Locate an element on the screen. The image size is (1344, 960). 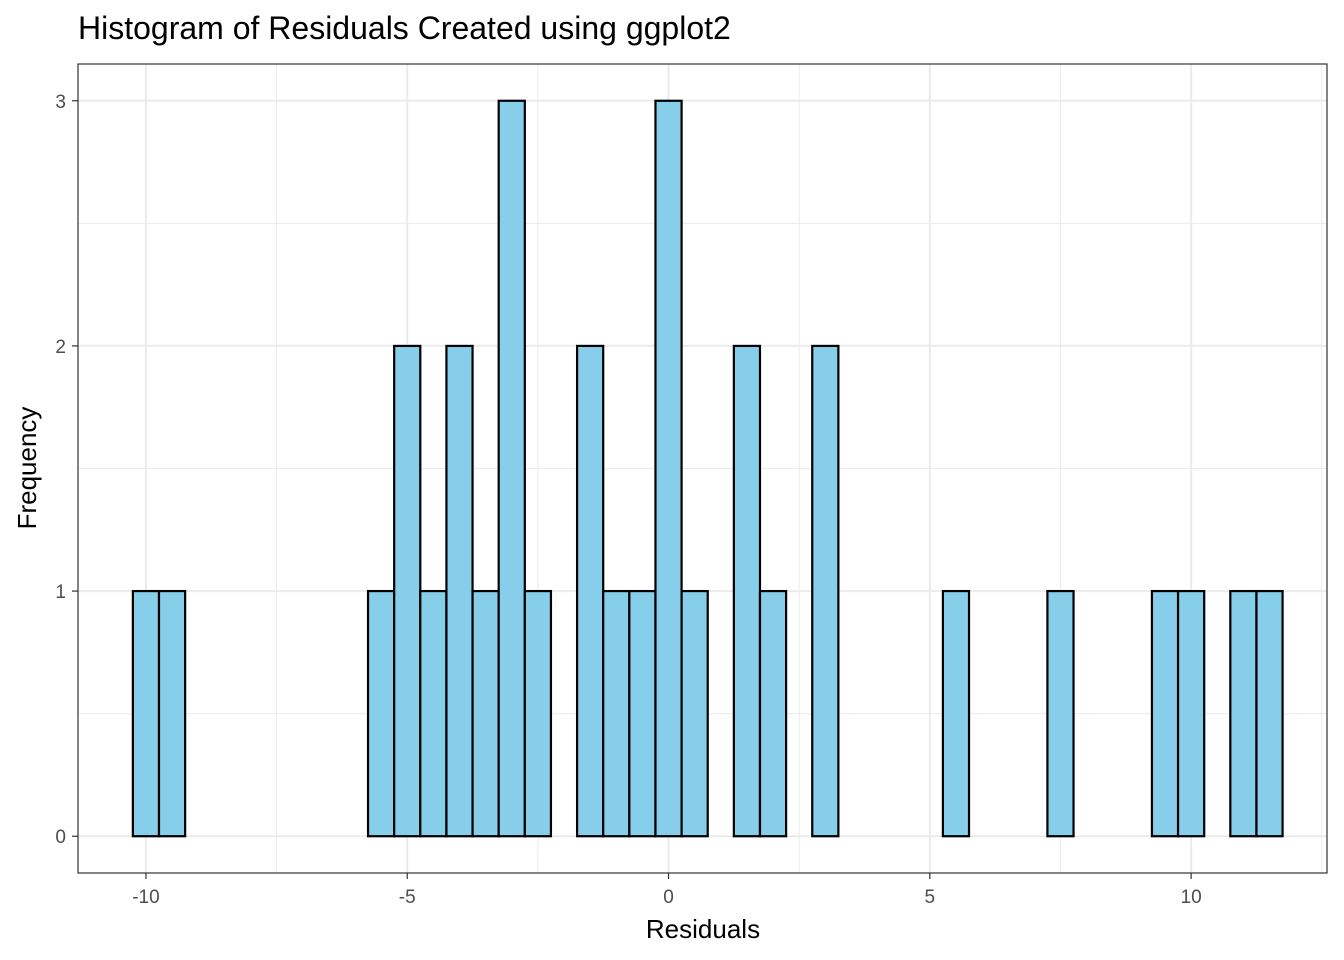
x-tick-label: 5 is located at coordinates (930, 897).